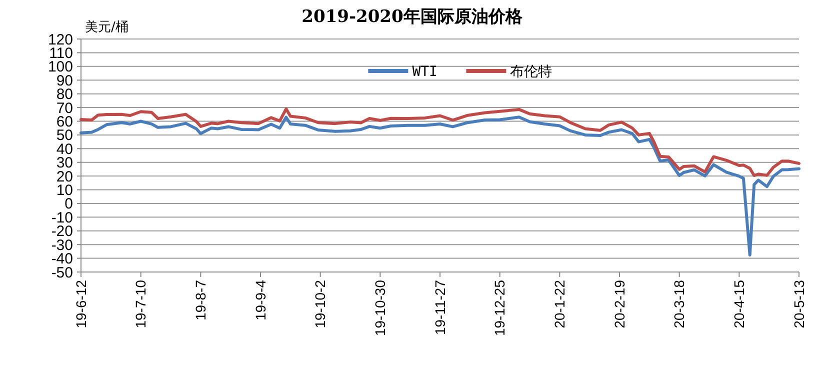 The image size is (824, 369). I want to click on x-tick-label: 20-1-22, so click(560, 304).